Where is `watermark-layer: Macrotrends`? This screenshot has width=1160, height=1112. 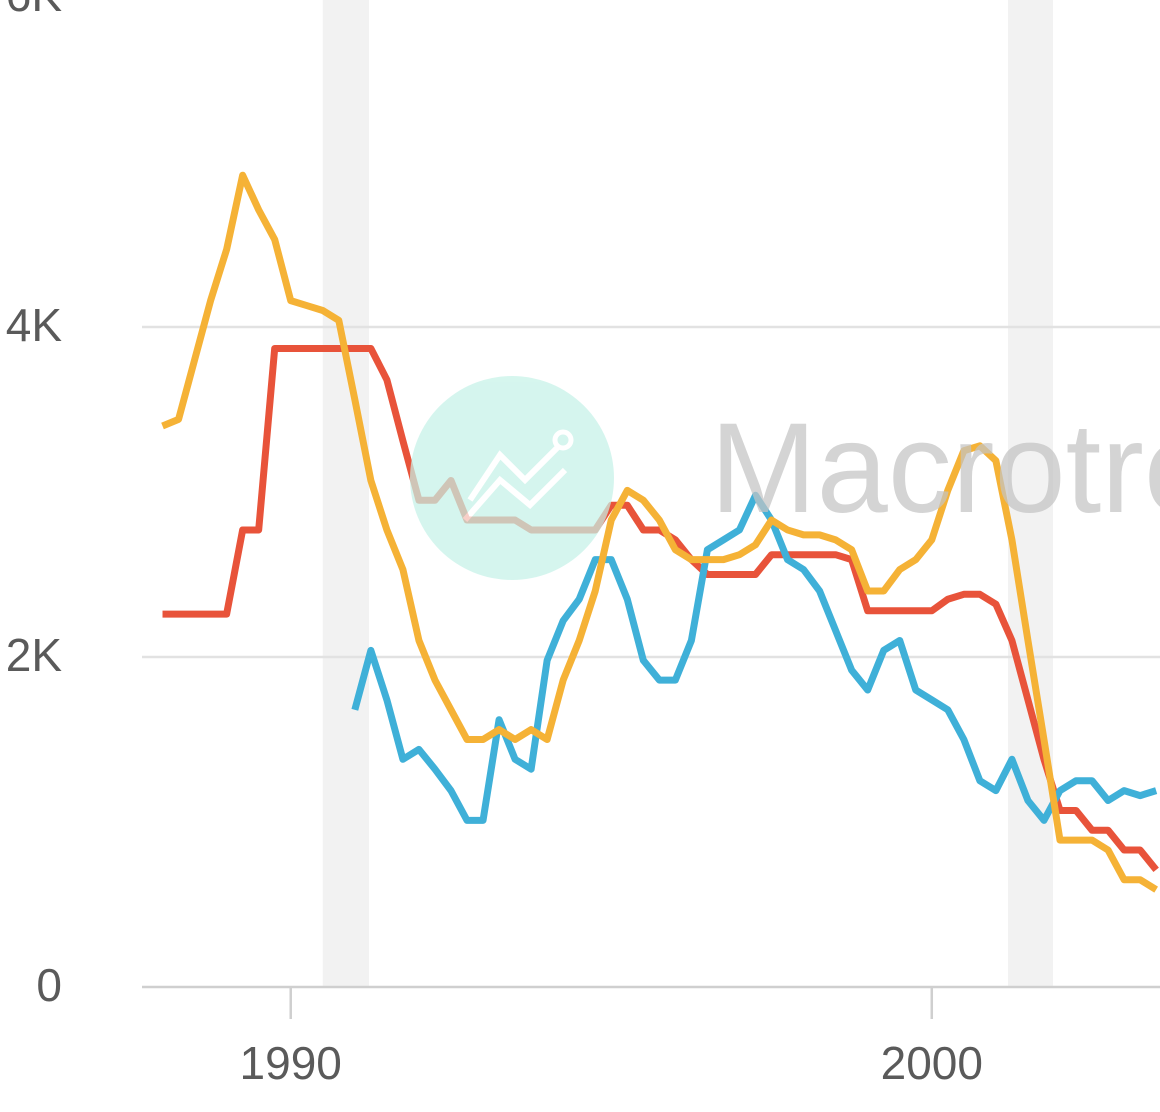
watermark-layer: Macrotrends is located at coordinates (785, 478).